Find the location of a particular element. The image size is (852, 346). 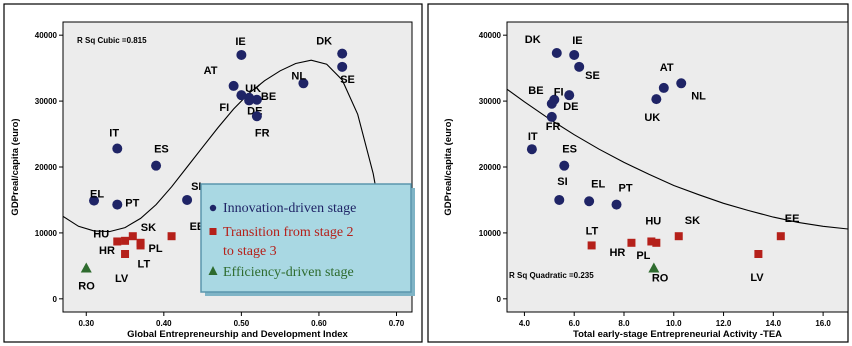

x-tick-label: 0.60 is located at coordinates (319, 323).